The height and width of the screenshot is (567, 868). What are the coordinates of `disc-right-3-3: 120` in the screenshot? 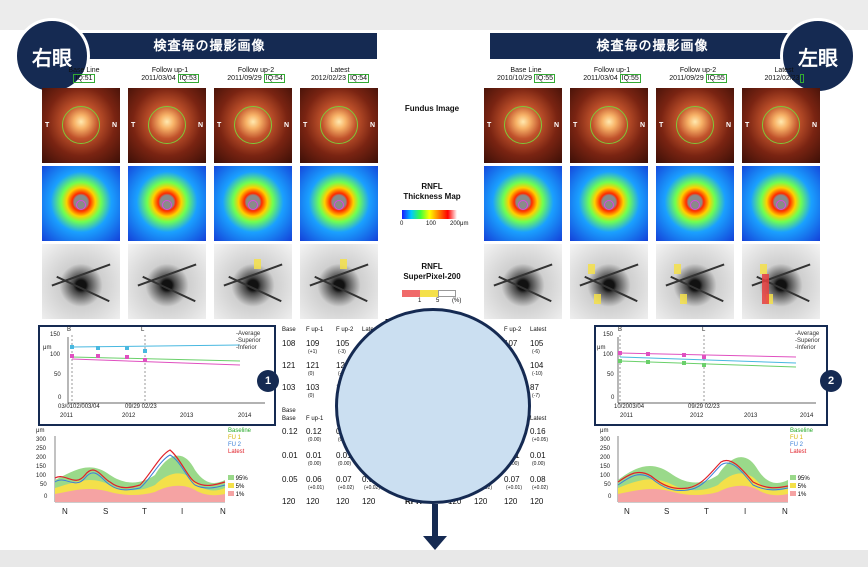 It's located at (369, 501).